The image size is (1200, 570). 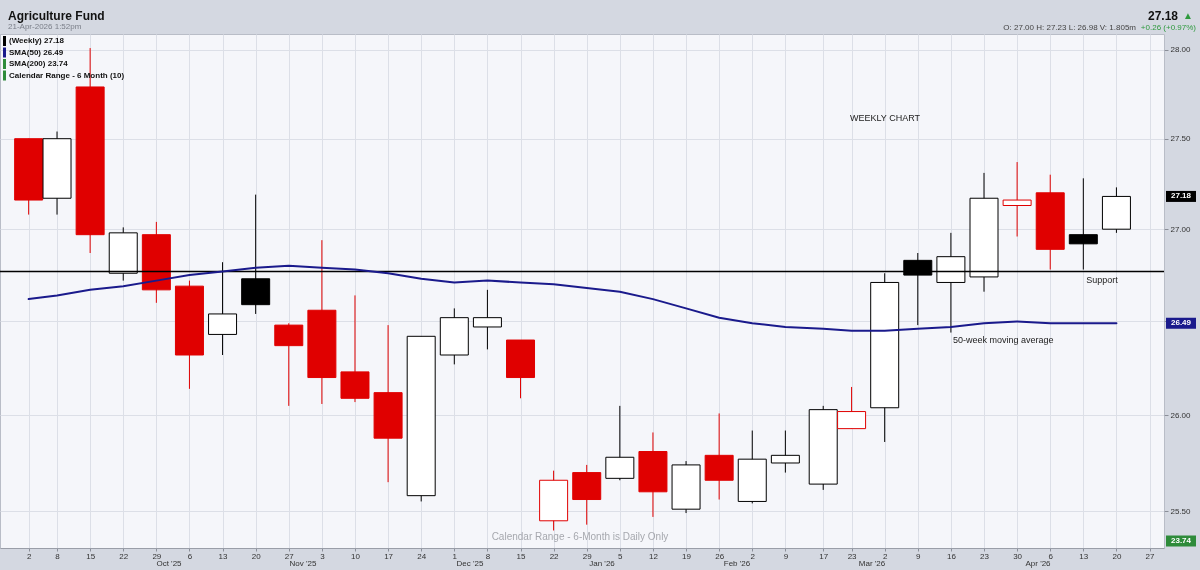 What do you see at coordinates (1181, 415) in the screenshot?
I see `y-tick-label: 26.00` at bounding box center [1181, 415].